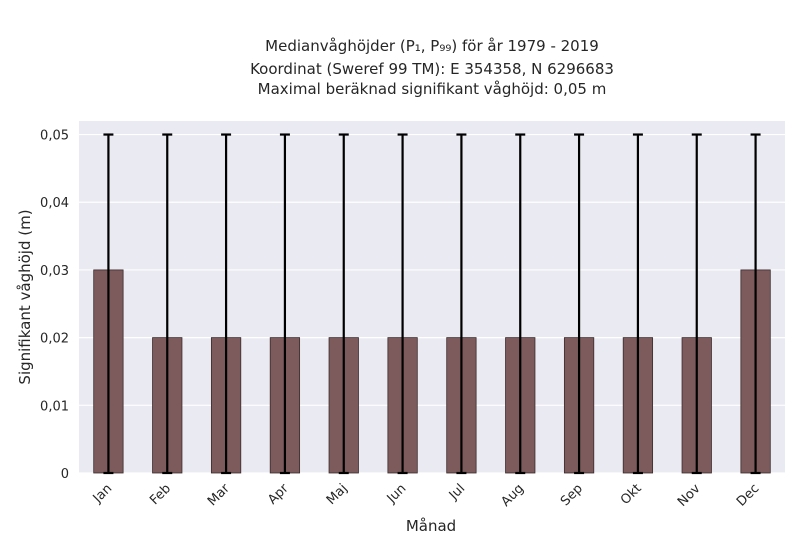 The height and width of the screenshot is (550, 800). Describe the element at coordinates (102, 493) in the screenshot. I see `x-tick-label: Jan` at that location.